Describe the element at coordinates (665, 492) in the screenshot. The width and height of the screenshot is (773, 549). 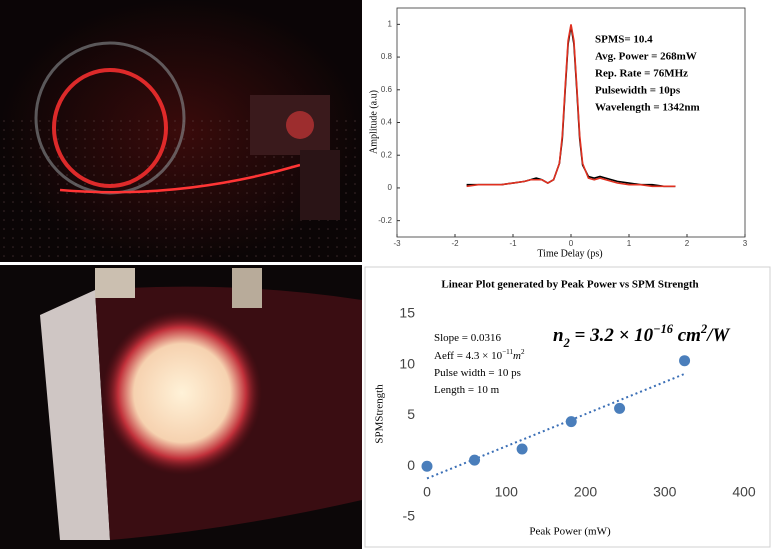
I see `x-tick-label: 300` at that location.